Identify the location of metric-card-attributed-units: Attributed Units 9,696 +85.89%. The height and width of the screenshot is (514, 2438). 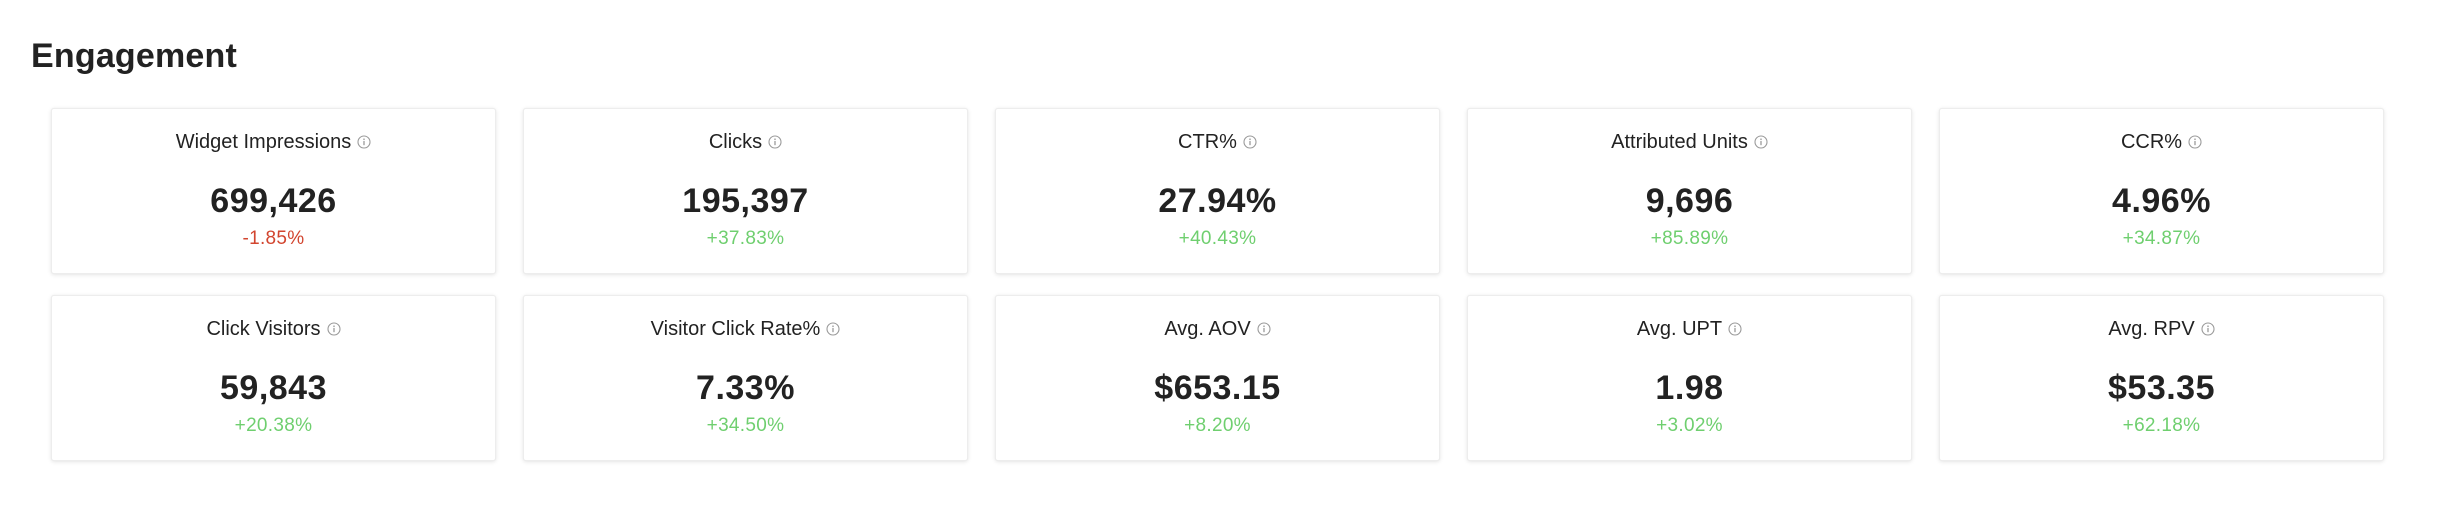
(1689, 191).